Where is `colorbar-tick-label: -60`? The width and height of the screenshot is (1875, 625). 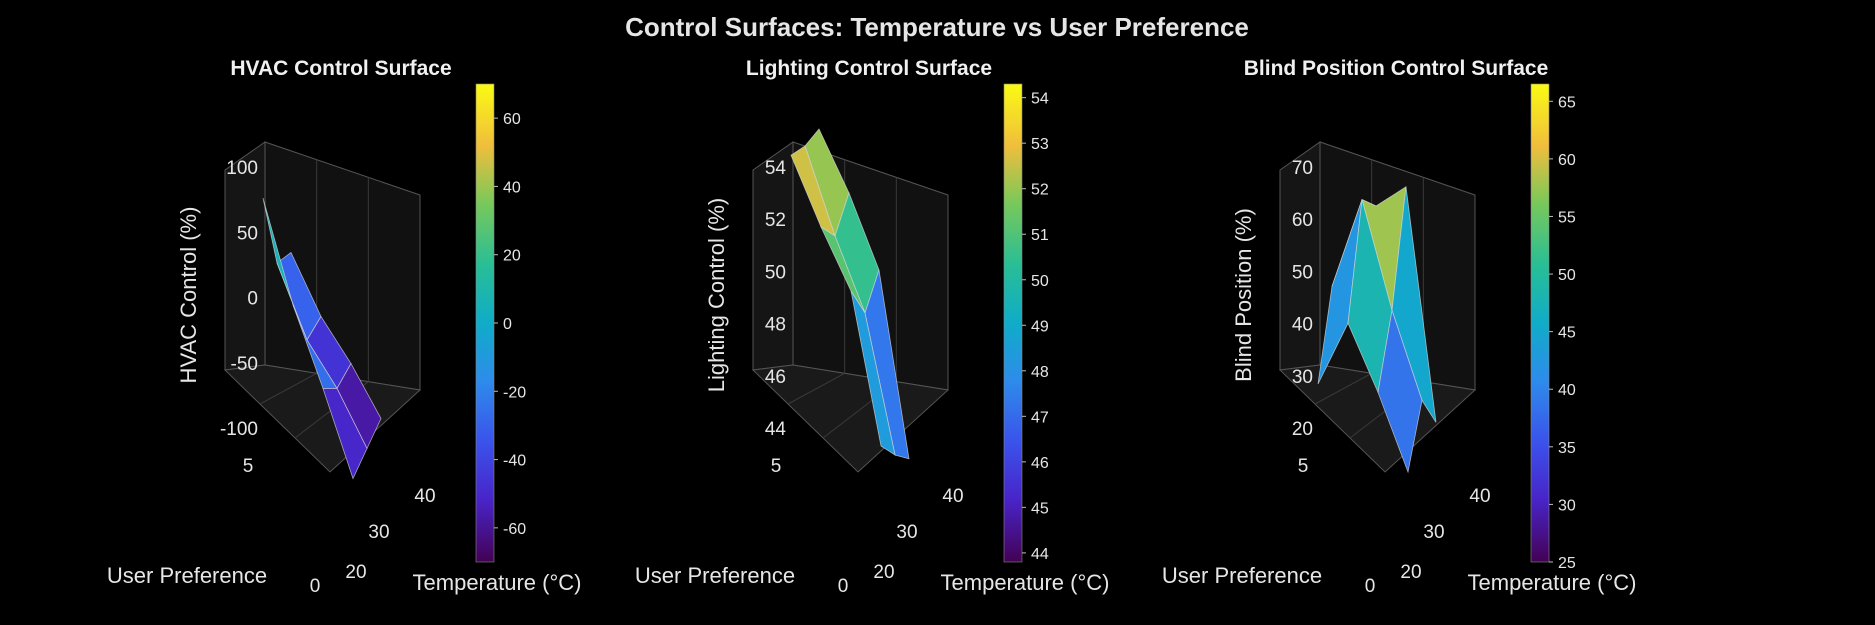
colorbar-tick-label: -60 is located at coordinates (514, 529).